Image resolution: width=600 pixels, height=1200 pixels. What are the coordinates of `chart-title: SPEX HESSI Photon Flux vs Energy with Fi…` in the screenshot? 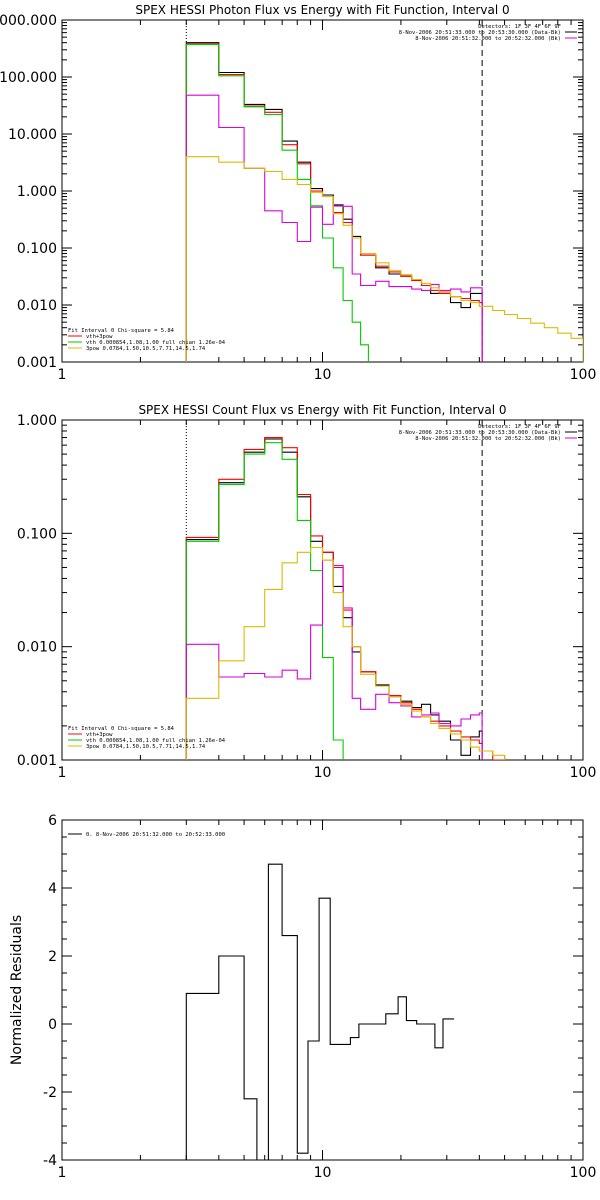 It's located at (322, 10).